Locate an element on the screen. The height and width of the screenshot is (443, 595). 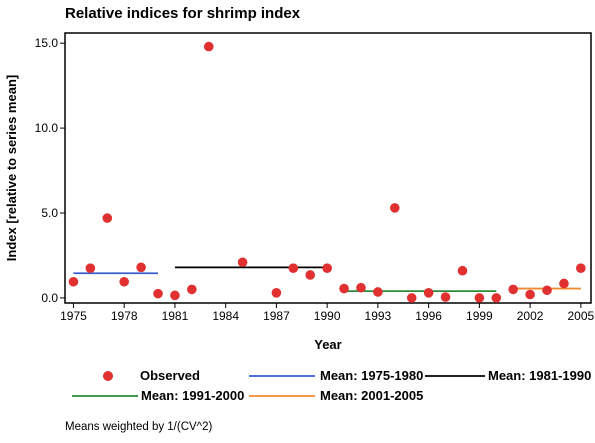
x-tick-label: 1978 is located at coordinates (124, 316).